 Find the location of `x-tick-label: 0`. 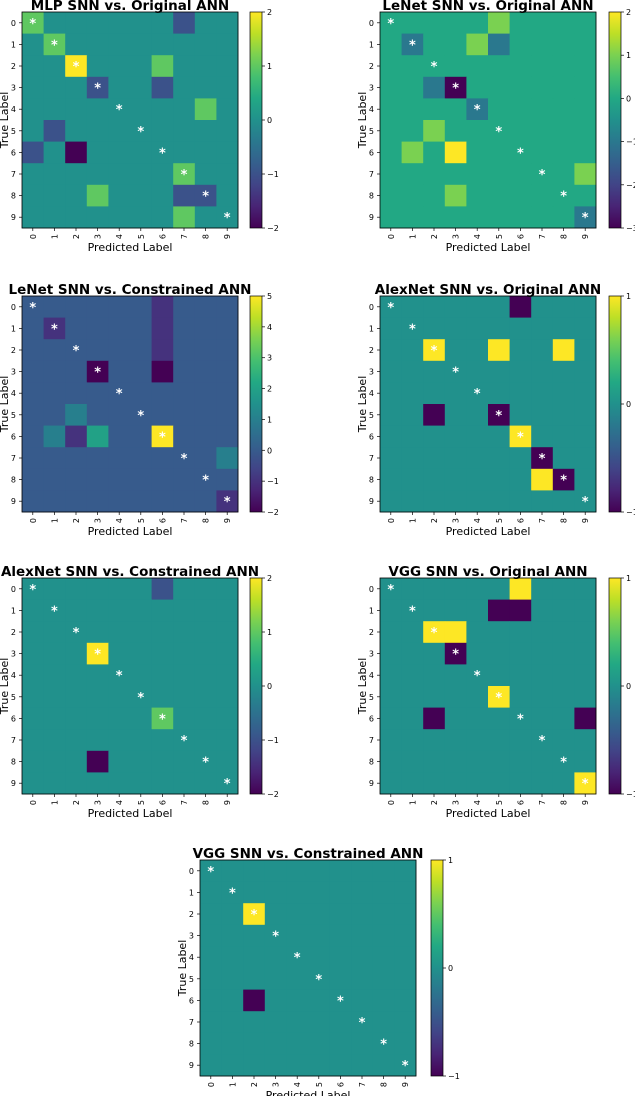

x-tick-label: 0 is located at coordinates (391, 520).